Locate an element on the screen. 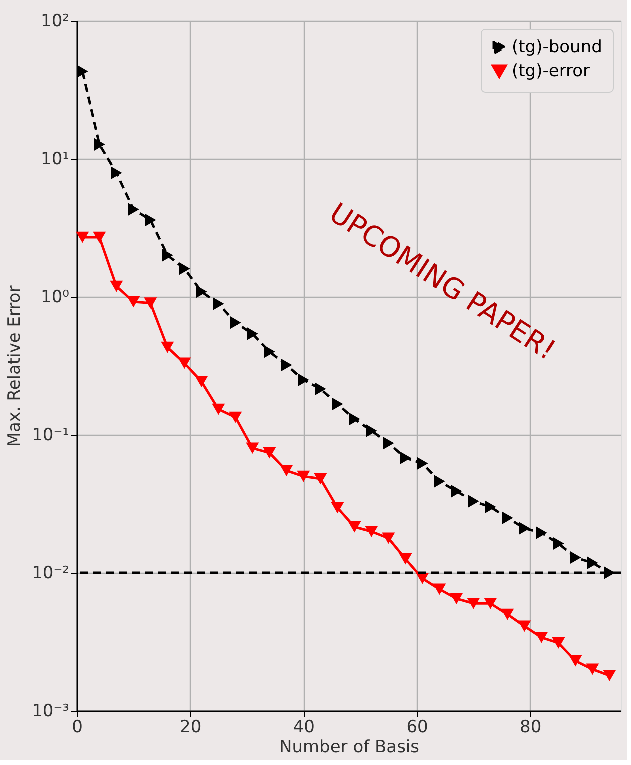 Image resolution: width=631 pixels, height=765 pixels. x-tick-label: 40 is located at coordinates (304, 728).